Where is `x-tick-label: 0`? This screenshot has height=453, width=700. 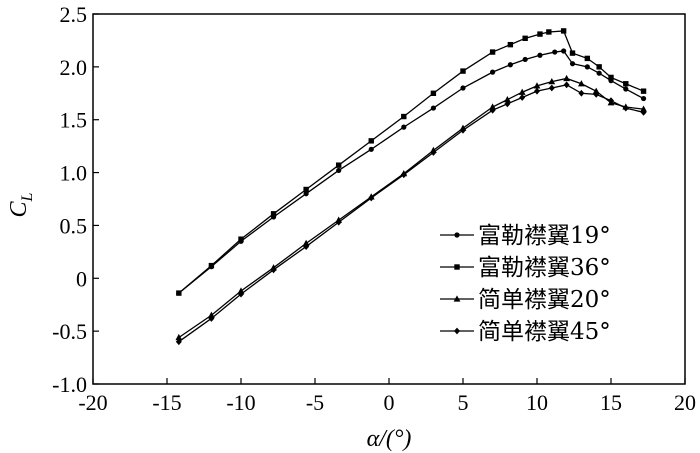
x-tick-label: 0 is located at coordinates (389, 402).